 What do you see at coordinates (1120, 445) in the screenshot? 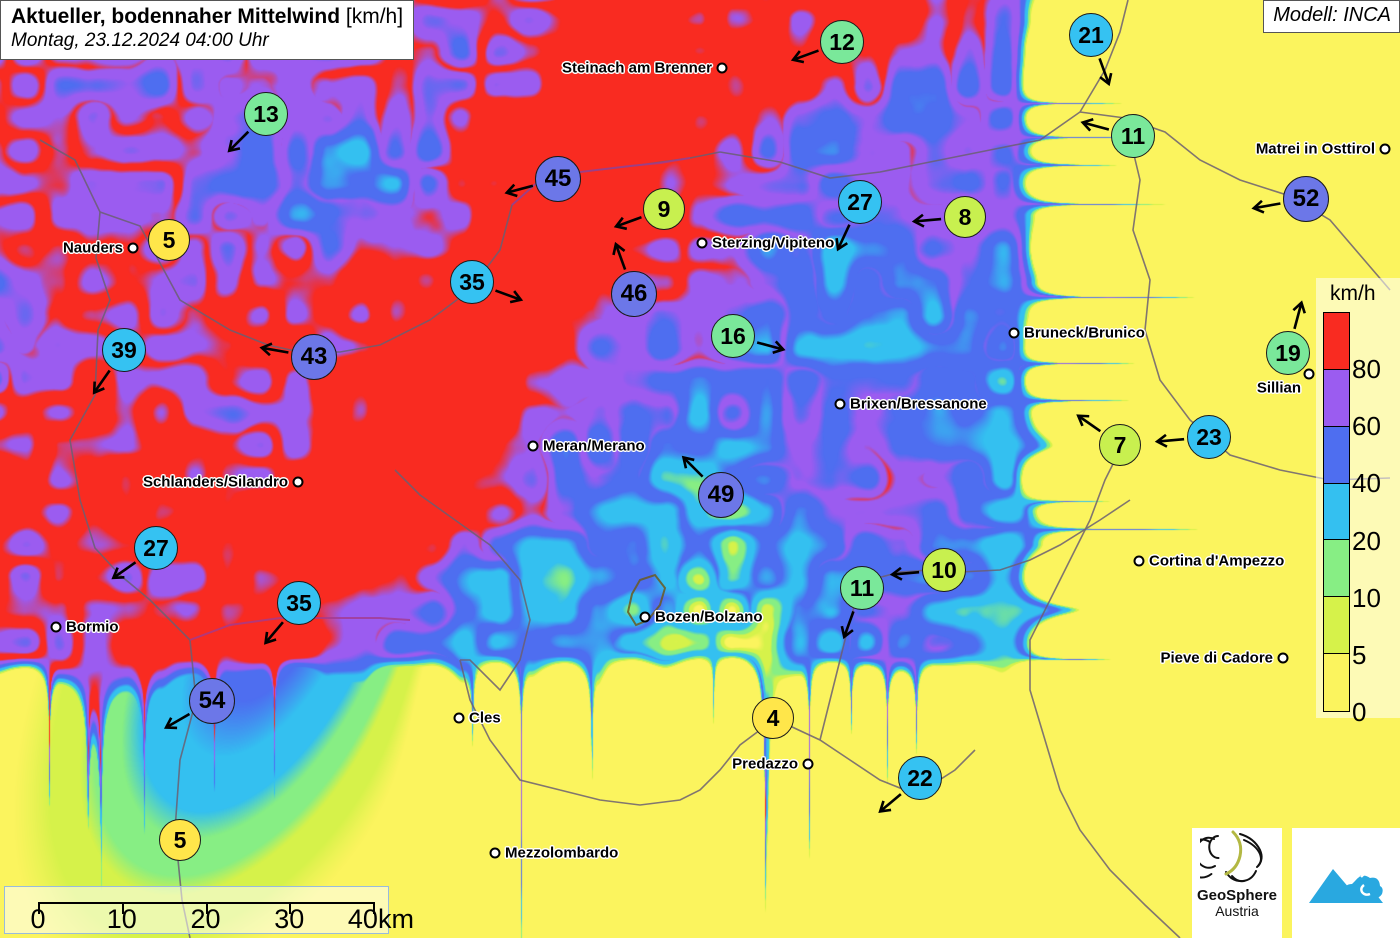
I see `wind-station-marker: 7` at bounding box center [1120, 445].